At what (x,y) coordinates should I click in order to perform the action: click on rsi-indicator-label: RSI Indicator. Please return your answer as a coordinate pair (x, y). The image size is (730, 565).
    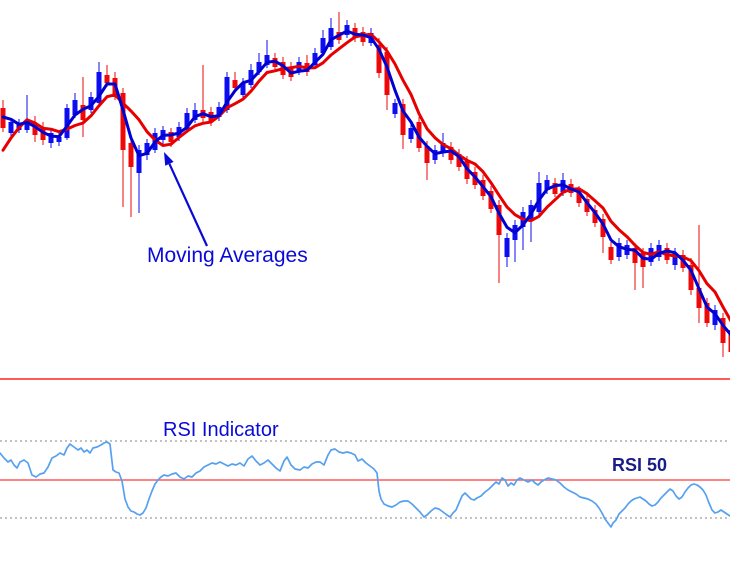
    Looking at the image, I should click on (221, 430).